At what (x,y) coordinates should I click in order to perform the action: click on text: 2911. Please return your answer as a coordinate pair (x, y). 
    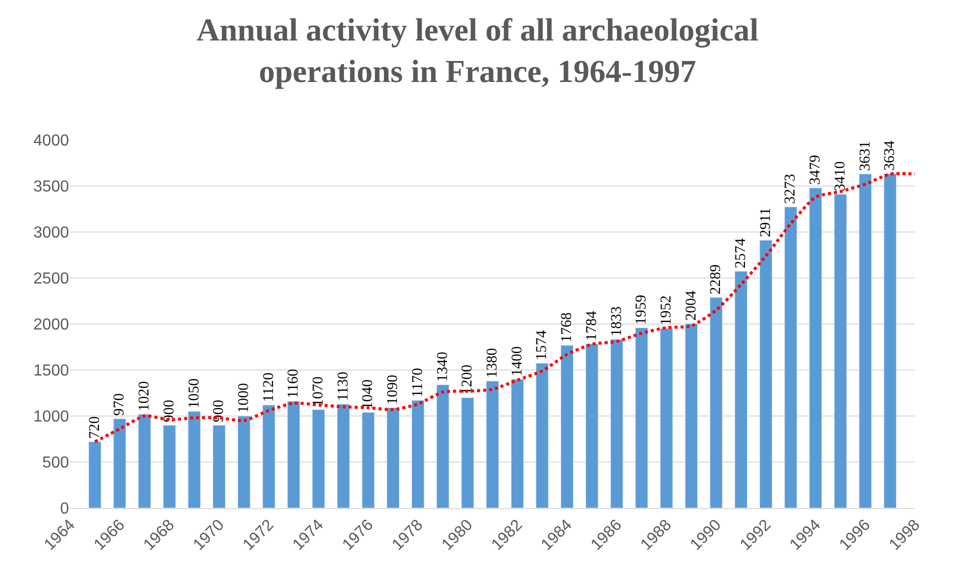
    Looking at the image, I should click on (766, 223).